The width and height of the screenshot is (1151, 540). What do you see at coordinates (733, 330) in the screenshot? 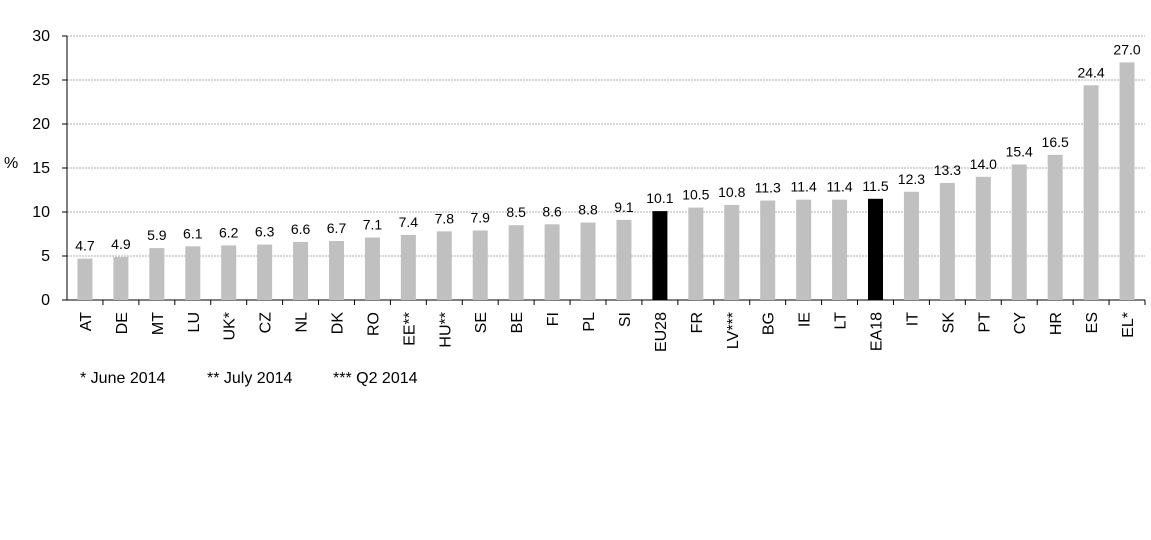
I see `category-label: LV***` at bounding box center [733, 330].